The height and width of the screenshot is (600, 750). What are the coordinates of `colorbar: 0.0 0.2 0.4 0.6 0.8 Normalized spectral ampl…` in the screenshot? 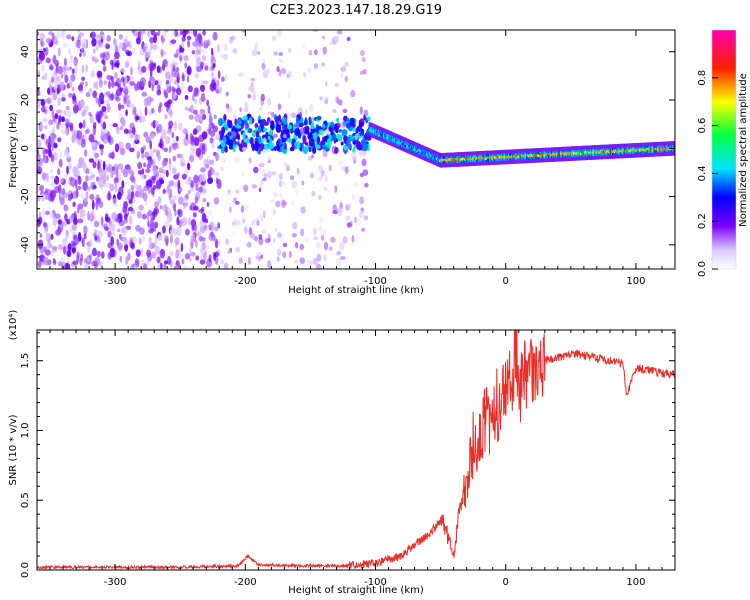 It's located at (723, 153).